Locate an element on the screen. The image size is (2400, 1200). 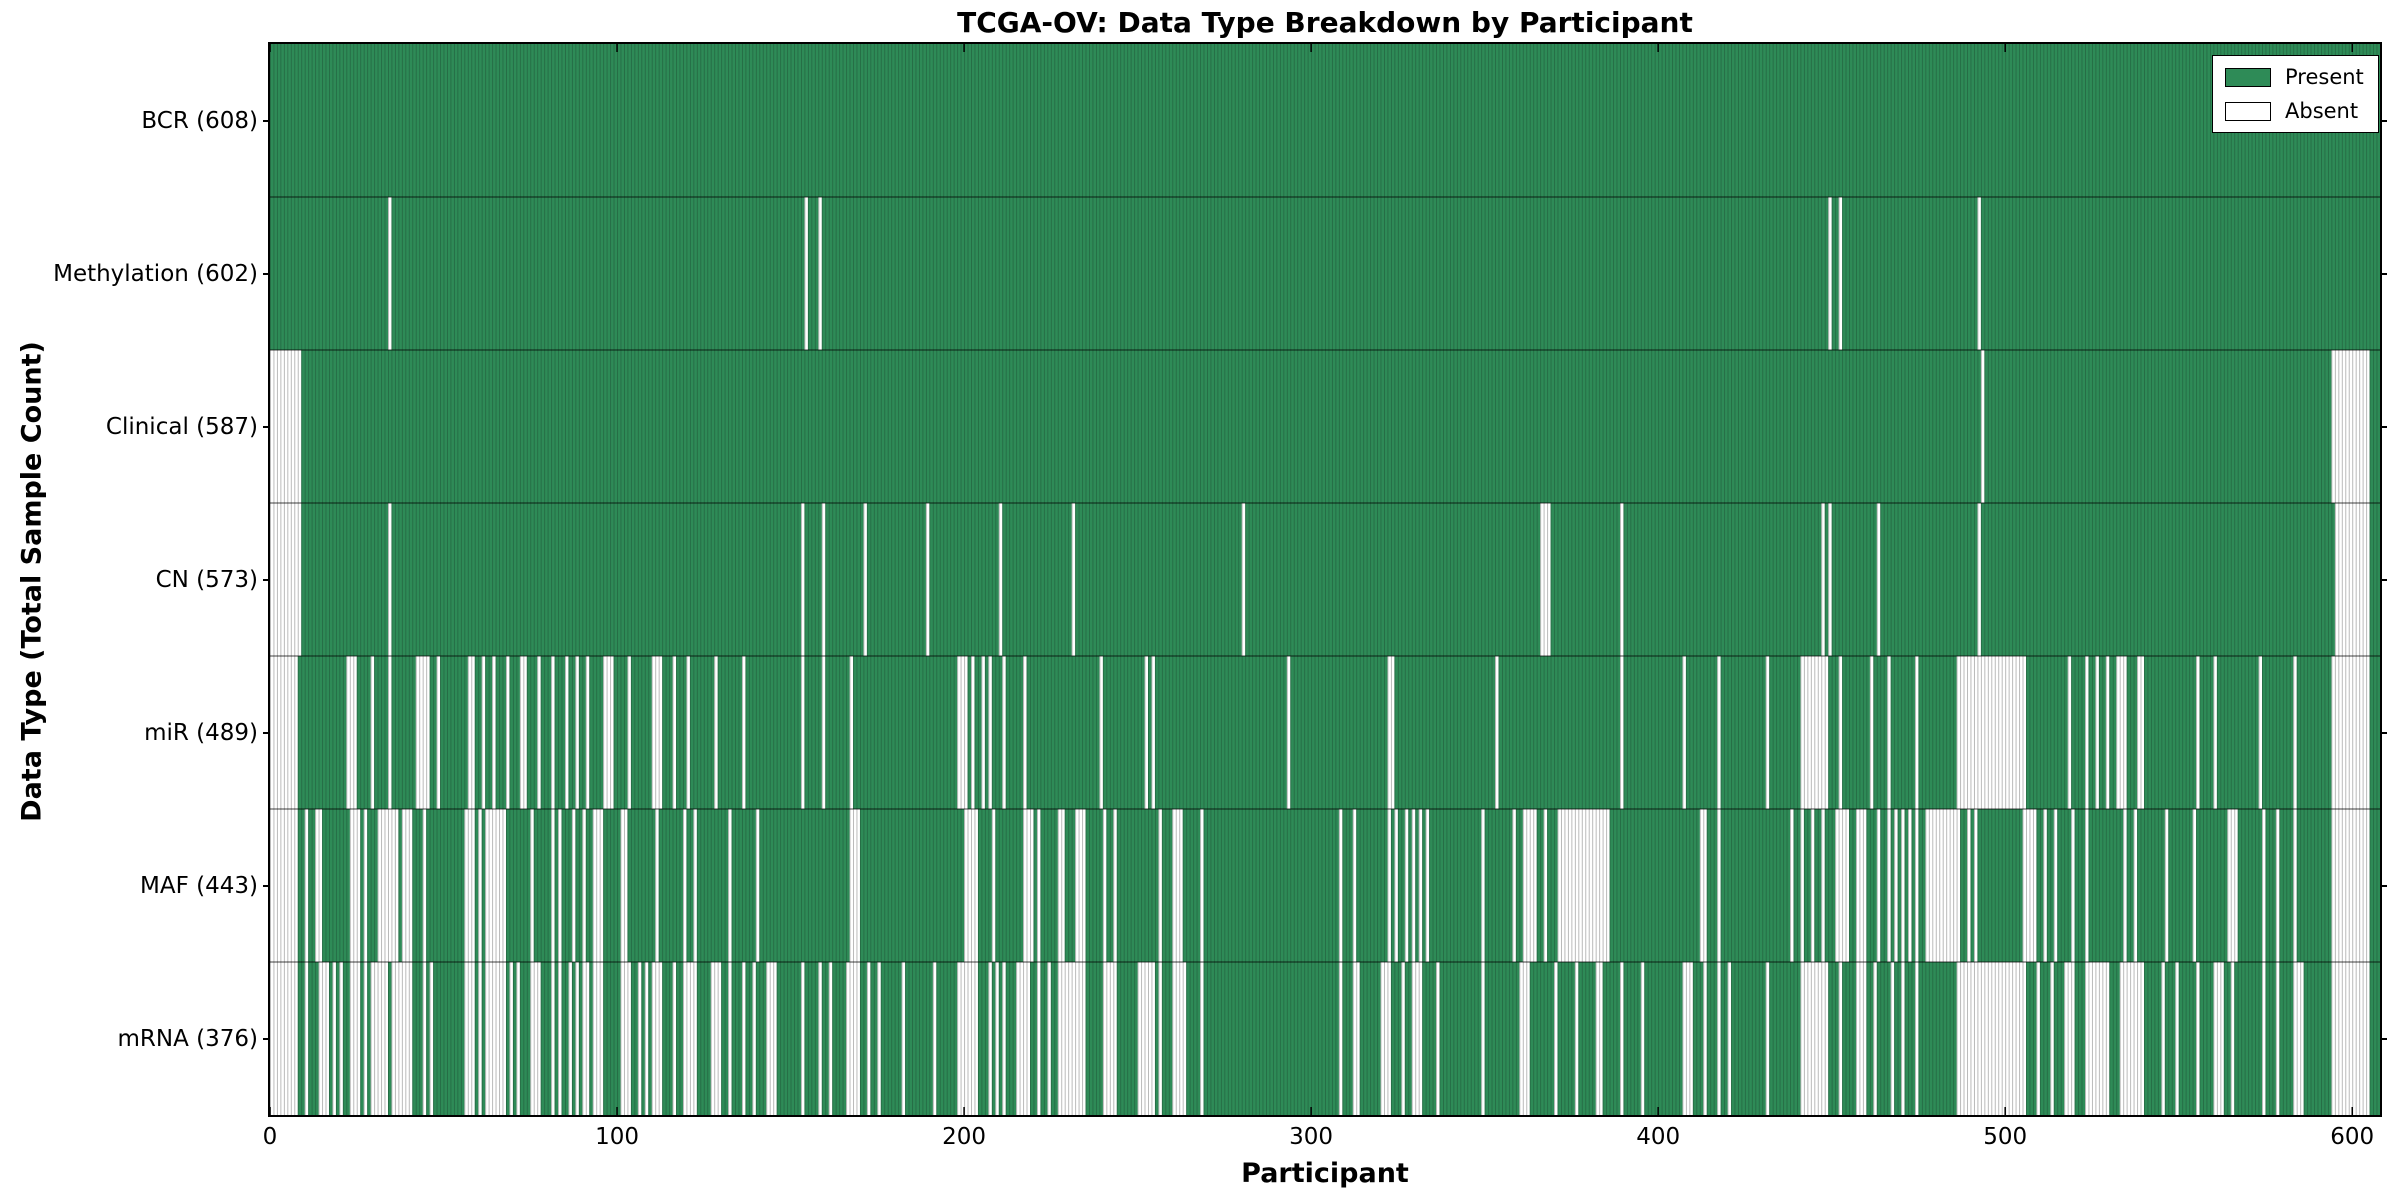
legend-item-present: Present is located at coordinates (2294, 77).